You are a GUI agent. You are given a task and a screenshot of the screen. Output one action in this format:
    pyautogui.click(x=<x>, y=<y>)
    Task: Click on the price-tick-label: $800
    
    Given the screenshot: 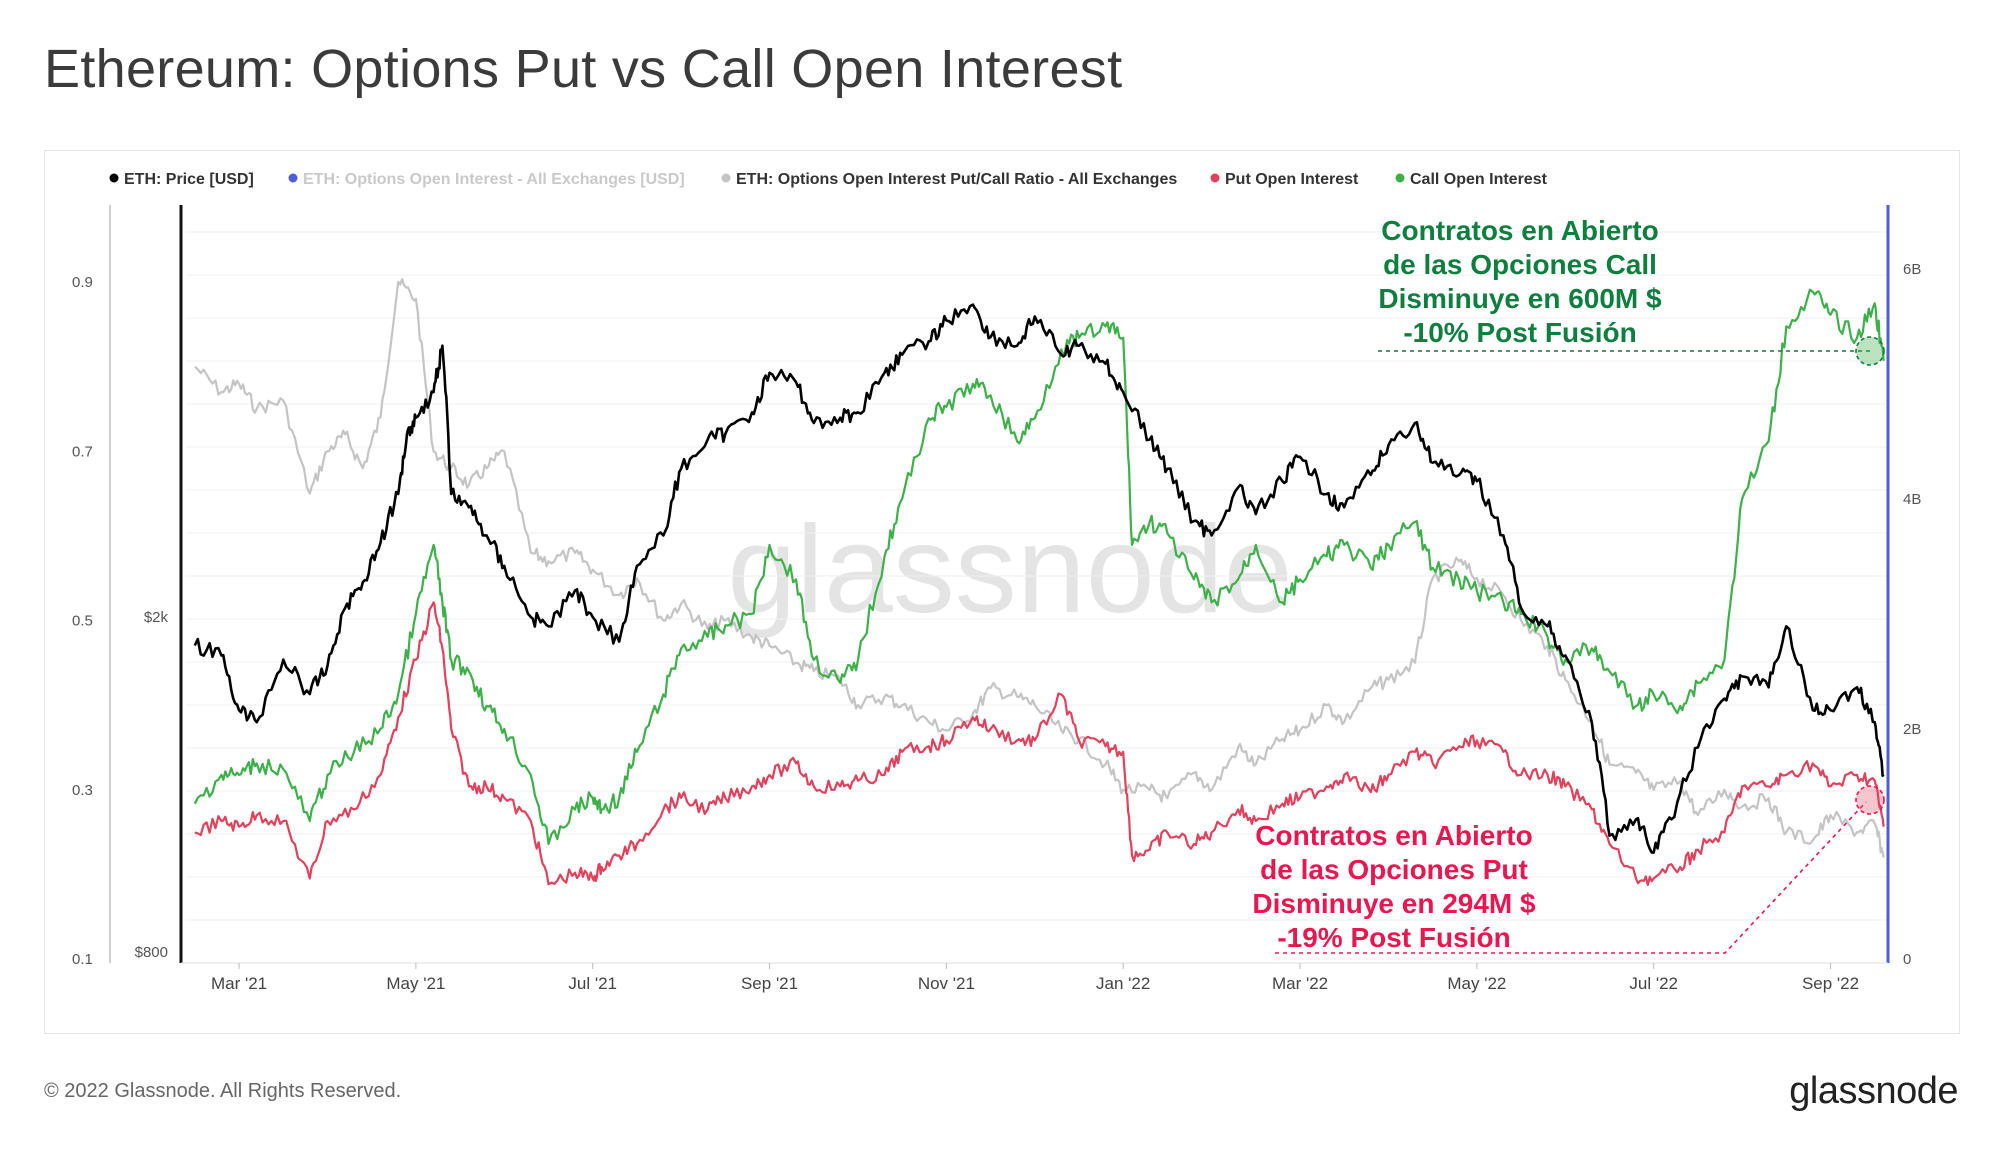 What is the action you would take?
    pyautogui.click(x=151, y=952)
    